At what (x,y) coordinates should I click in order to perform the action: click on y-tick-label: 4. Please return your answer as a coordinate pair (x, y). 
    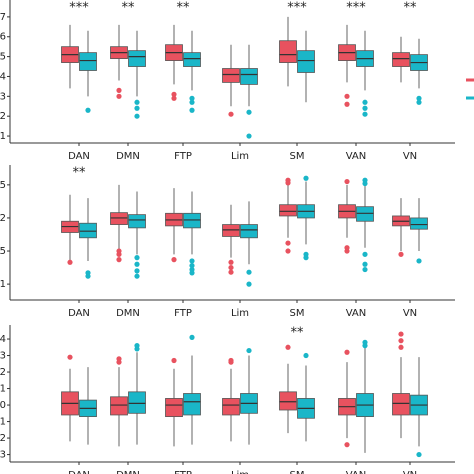
    Looking at the image, I should click on (3, 76).